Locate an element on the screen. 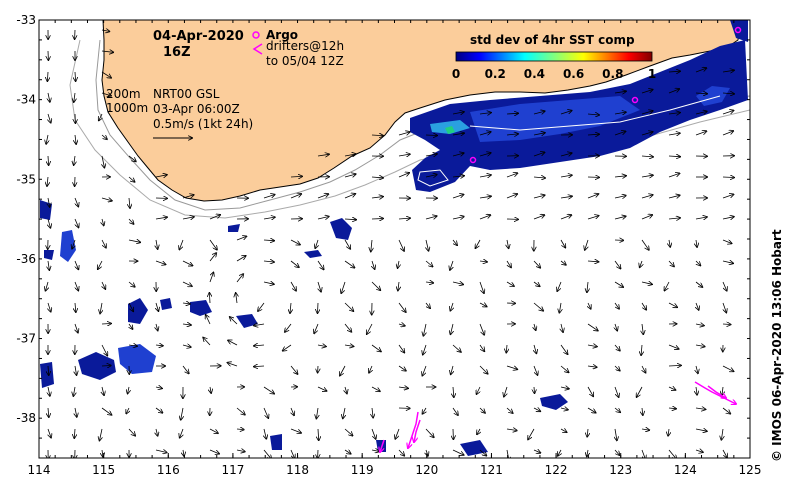 The height and width of the screenshot is (492, 790). lon-tick-label: 119 is located at coordinates (362, 470).